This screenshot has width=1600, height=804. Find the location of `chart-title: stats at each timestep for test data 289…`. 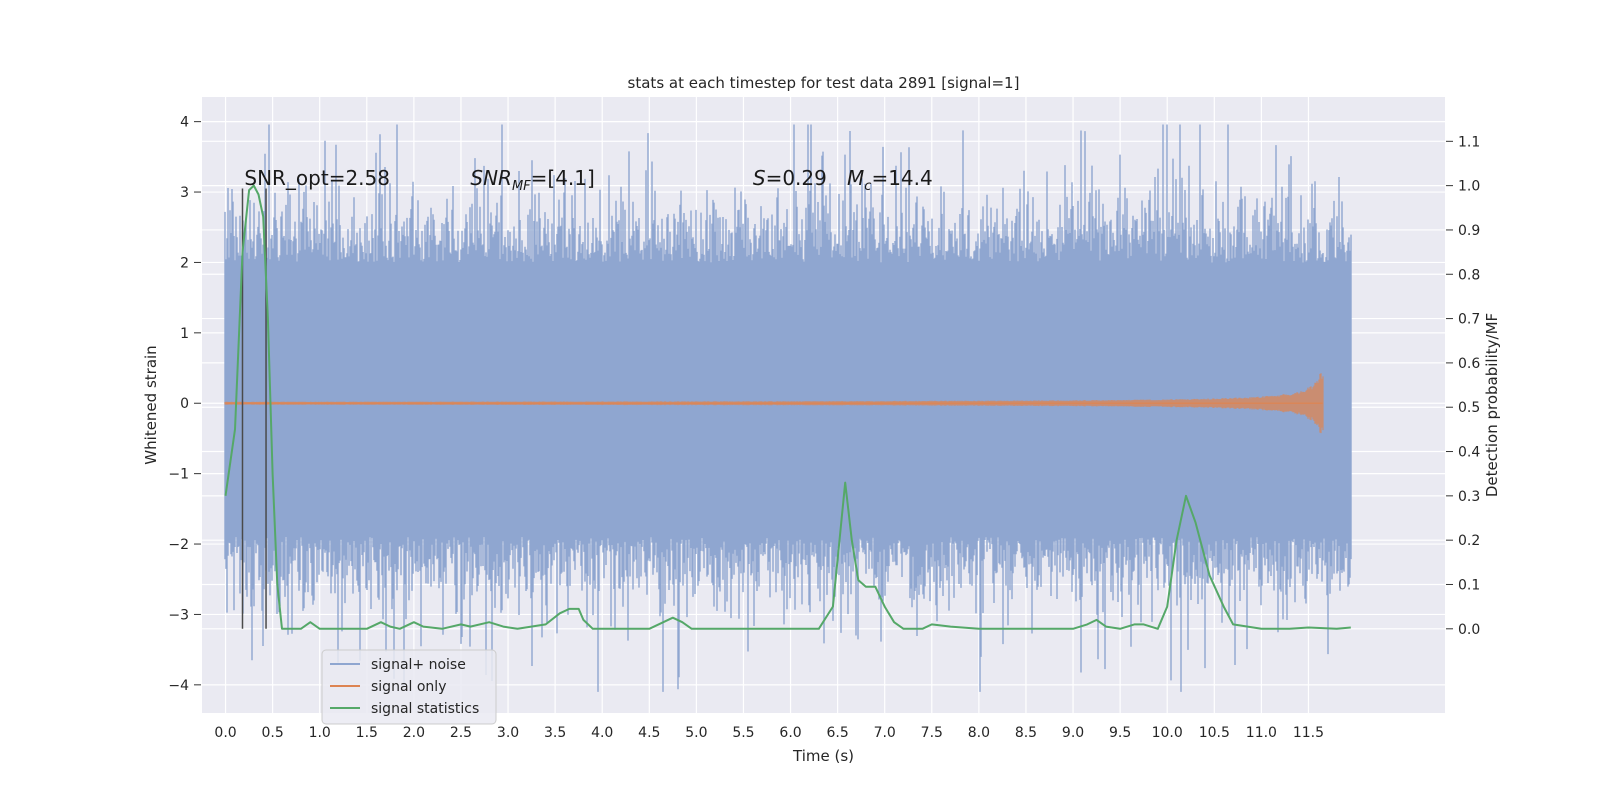

chart-title: stats at each timestep for test data 289… is located at coordinates (824, 83).